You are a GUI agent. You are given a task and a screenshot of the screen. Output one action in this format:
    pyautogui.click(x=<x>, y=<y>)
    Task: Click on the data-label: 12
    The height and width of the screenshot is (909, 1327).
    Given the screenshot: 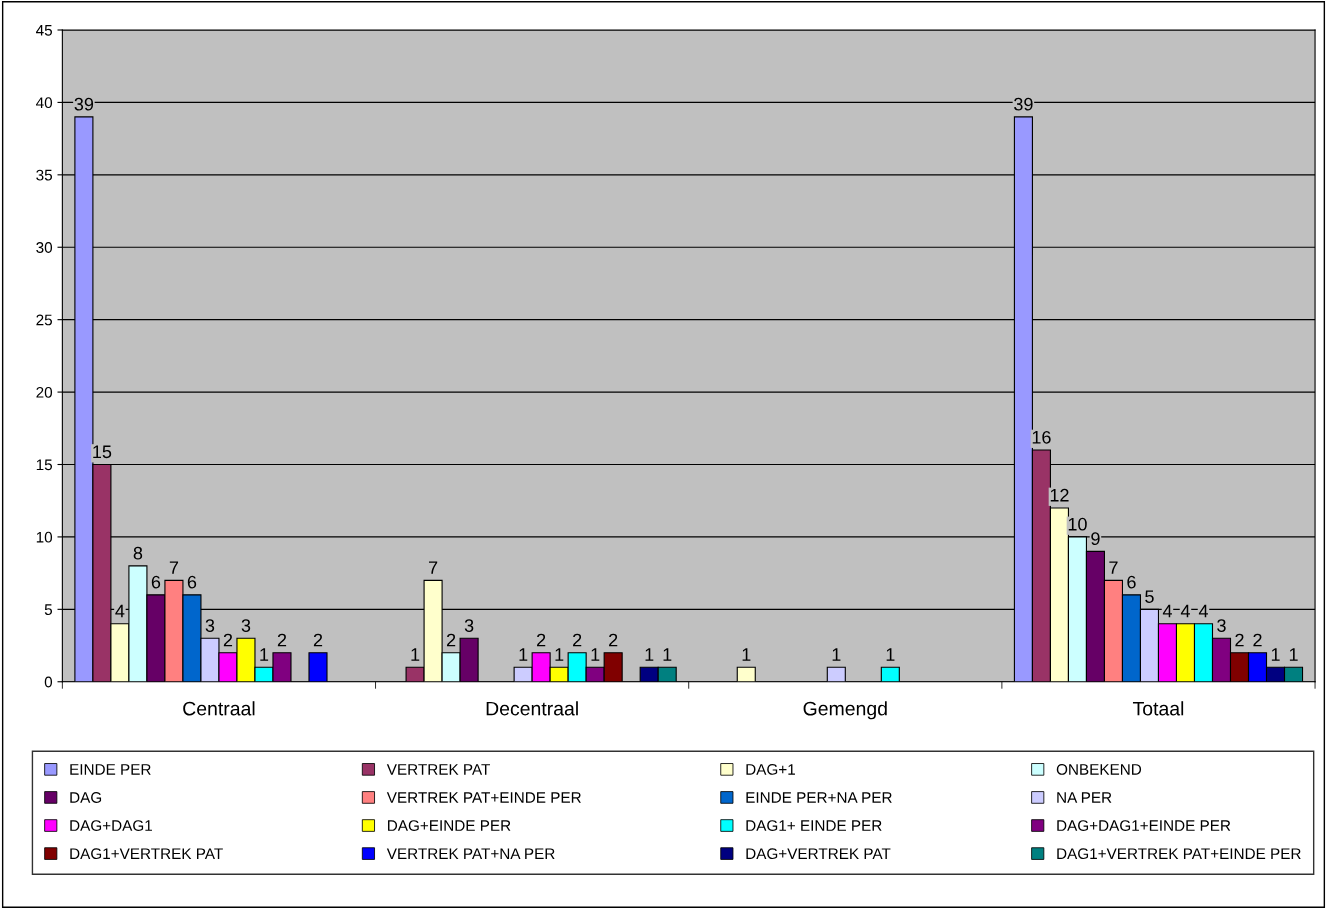 What is the action you would take?
    pyautogui.click(x=1059, y=495)
    